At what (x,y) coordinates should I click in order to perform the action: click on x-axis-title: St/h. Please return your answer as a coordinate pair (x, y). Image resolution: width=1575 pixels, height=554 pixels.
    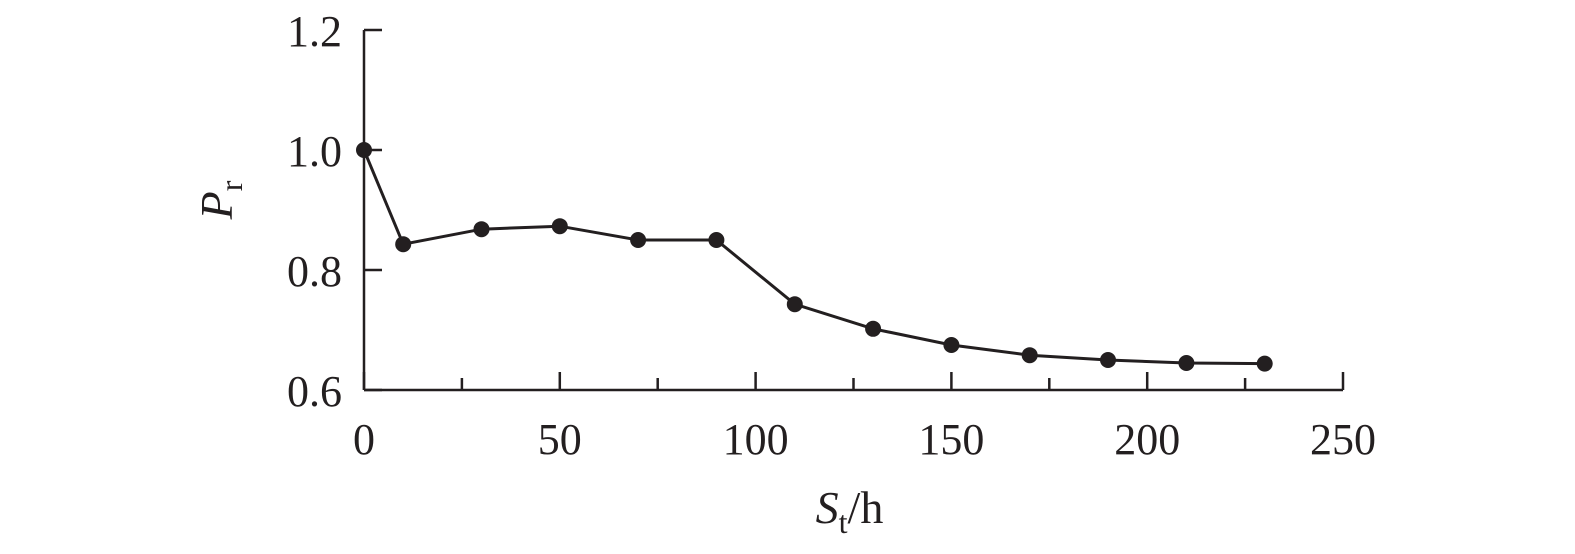
    Looking at the image, I should click on (850, 511).